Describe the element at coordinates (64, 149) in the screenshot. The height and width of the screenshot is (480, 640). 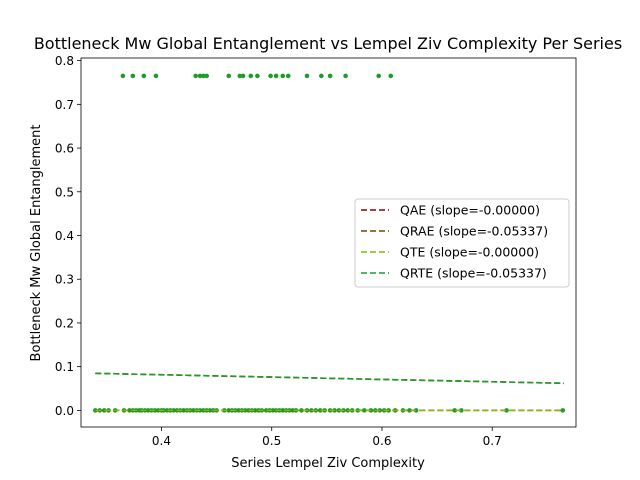
I see `y-tick-label: 0.6` at that location.